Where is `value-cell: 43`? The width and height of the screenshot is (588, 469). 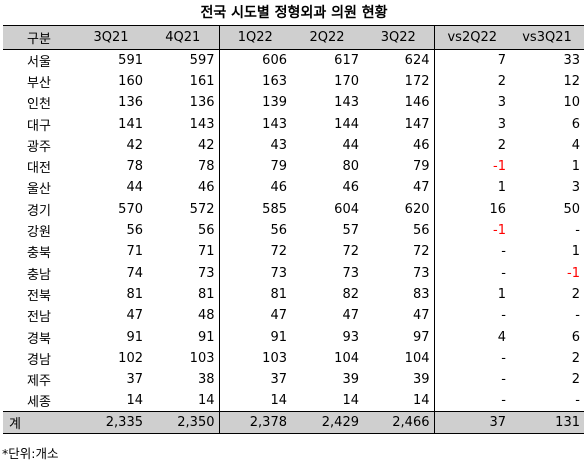 value-cell: 43 is located at coordinates (254, 145).